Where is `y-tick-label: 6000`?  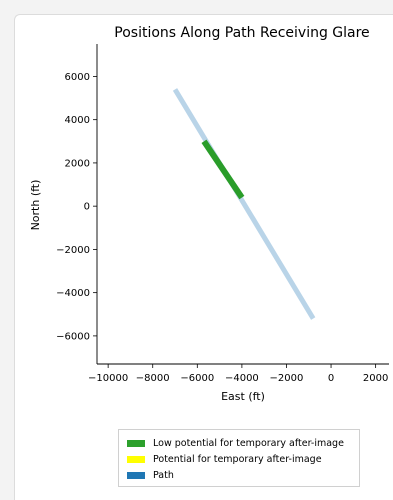
y-tick-label: 6000 is located at coordinates (77, 77).